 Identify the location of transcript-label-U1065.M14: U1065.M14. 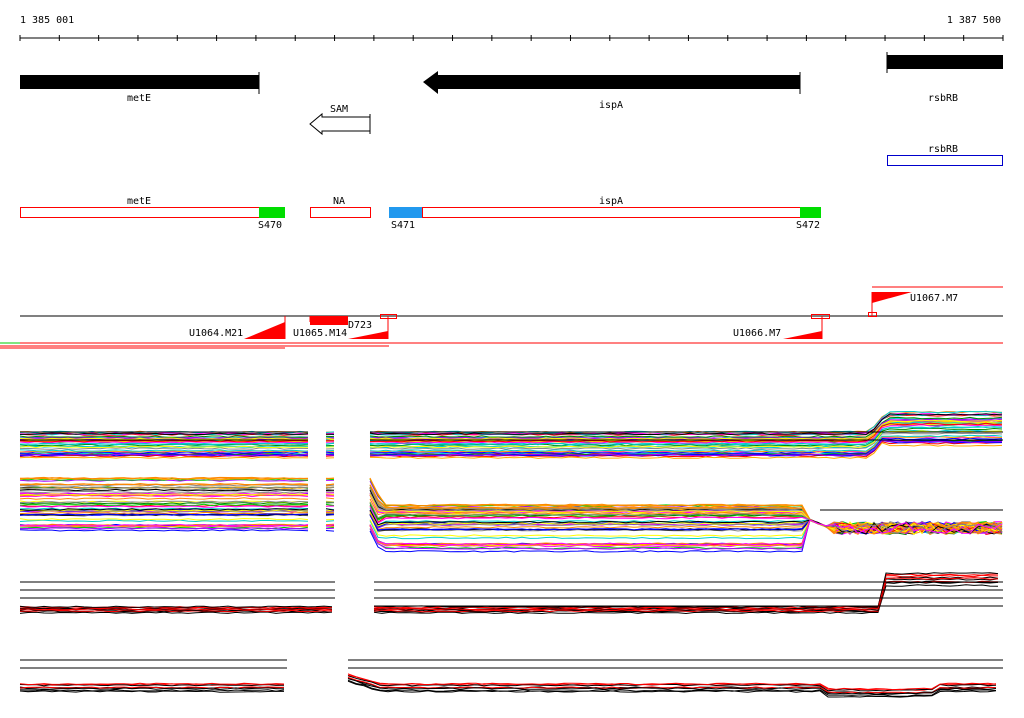
(320, 333).